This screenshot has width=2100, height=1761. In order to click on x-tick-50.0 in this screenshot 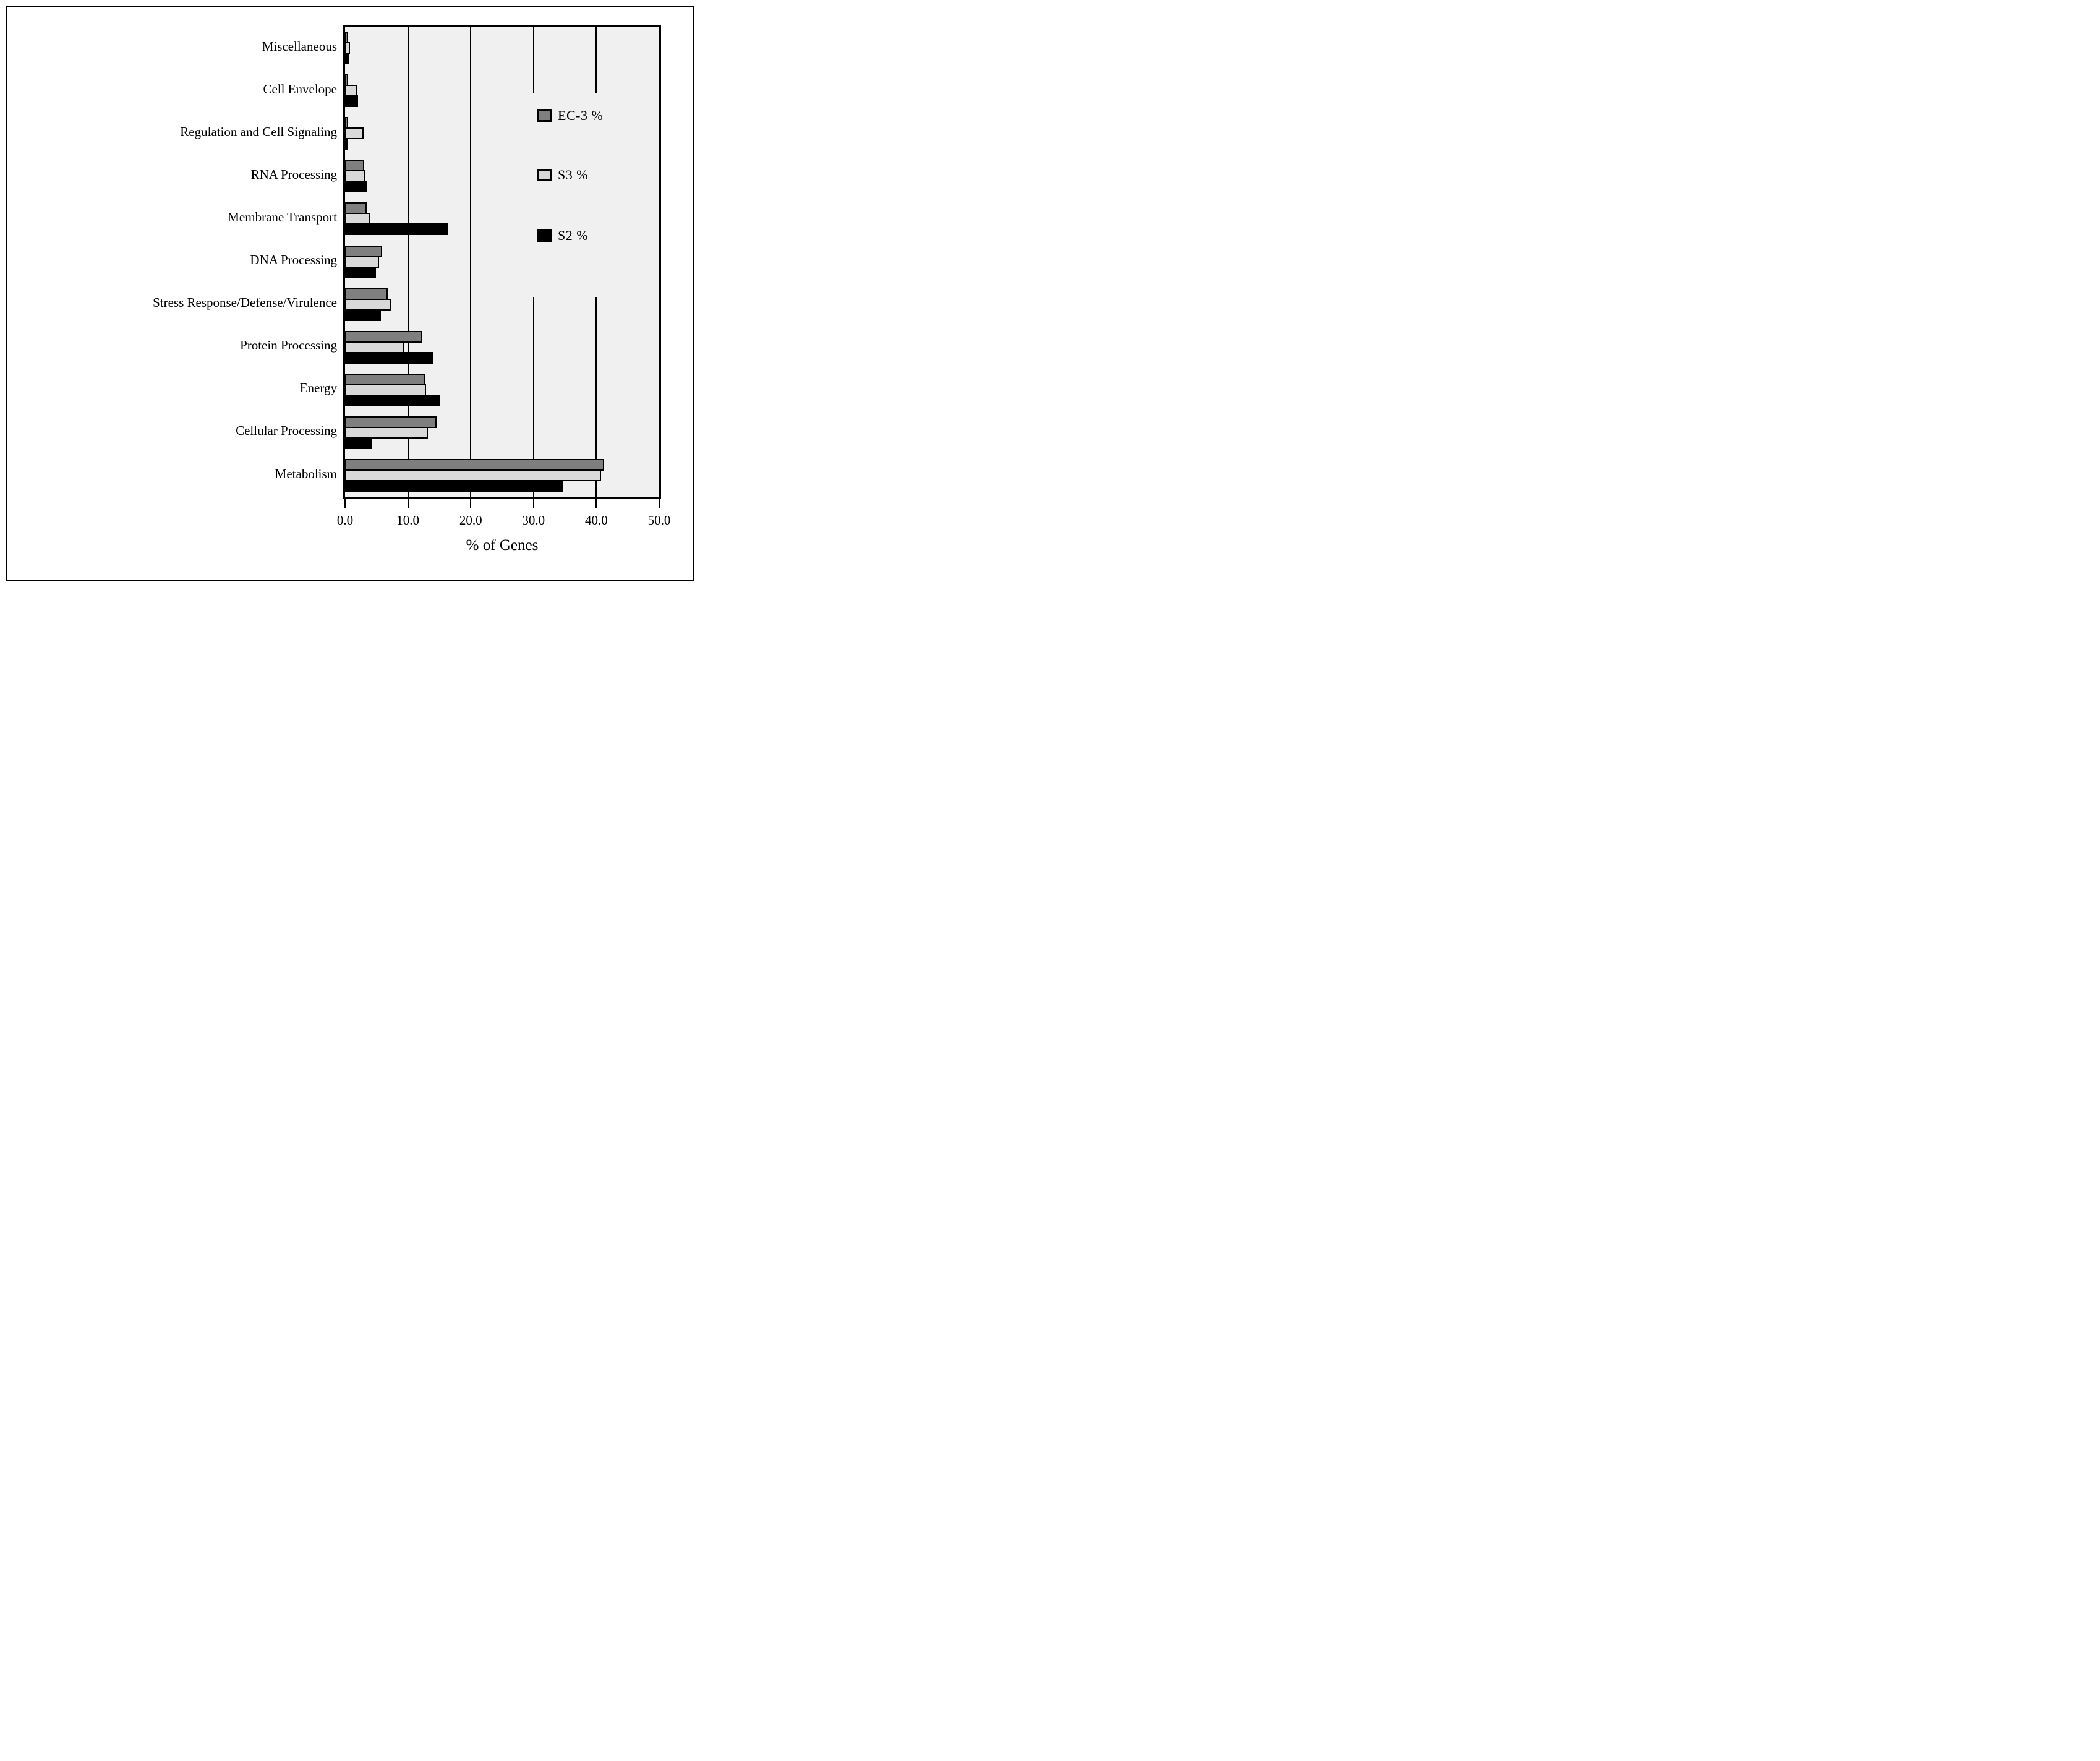, I will do `click(659, 503)`.